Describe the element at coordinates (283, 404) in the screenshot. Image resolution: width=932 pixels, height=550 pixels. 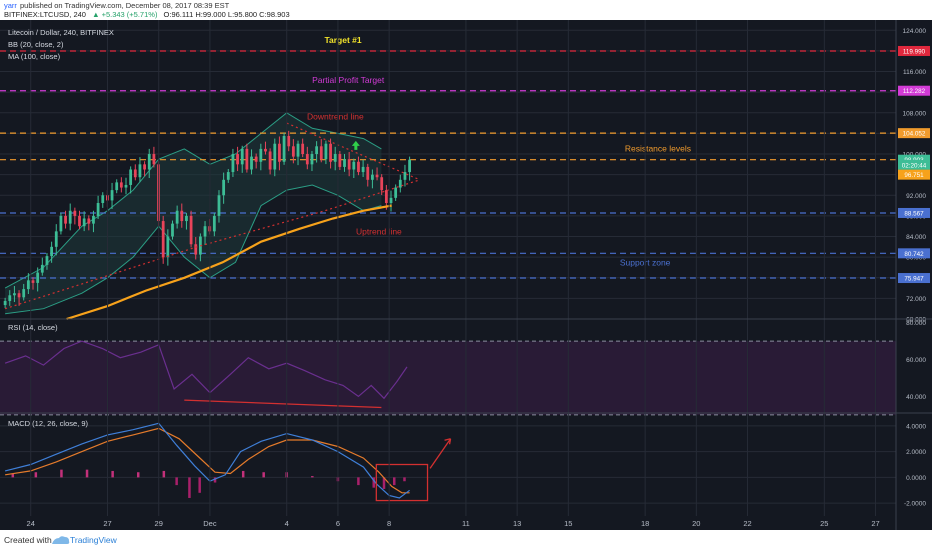
I see `rsi-divergence-line` at that location.